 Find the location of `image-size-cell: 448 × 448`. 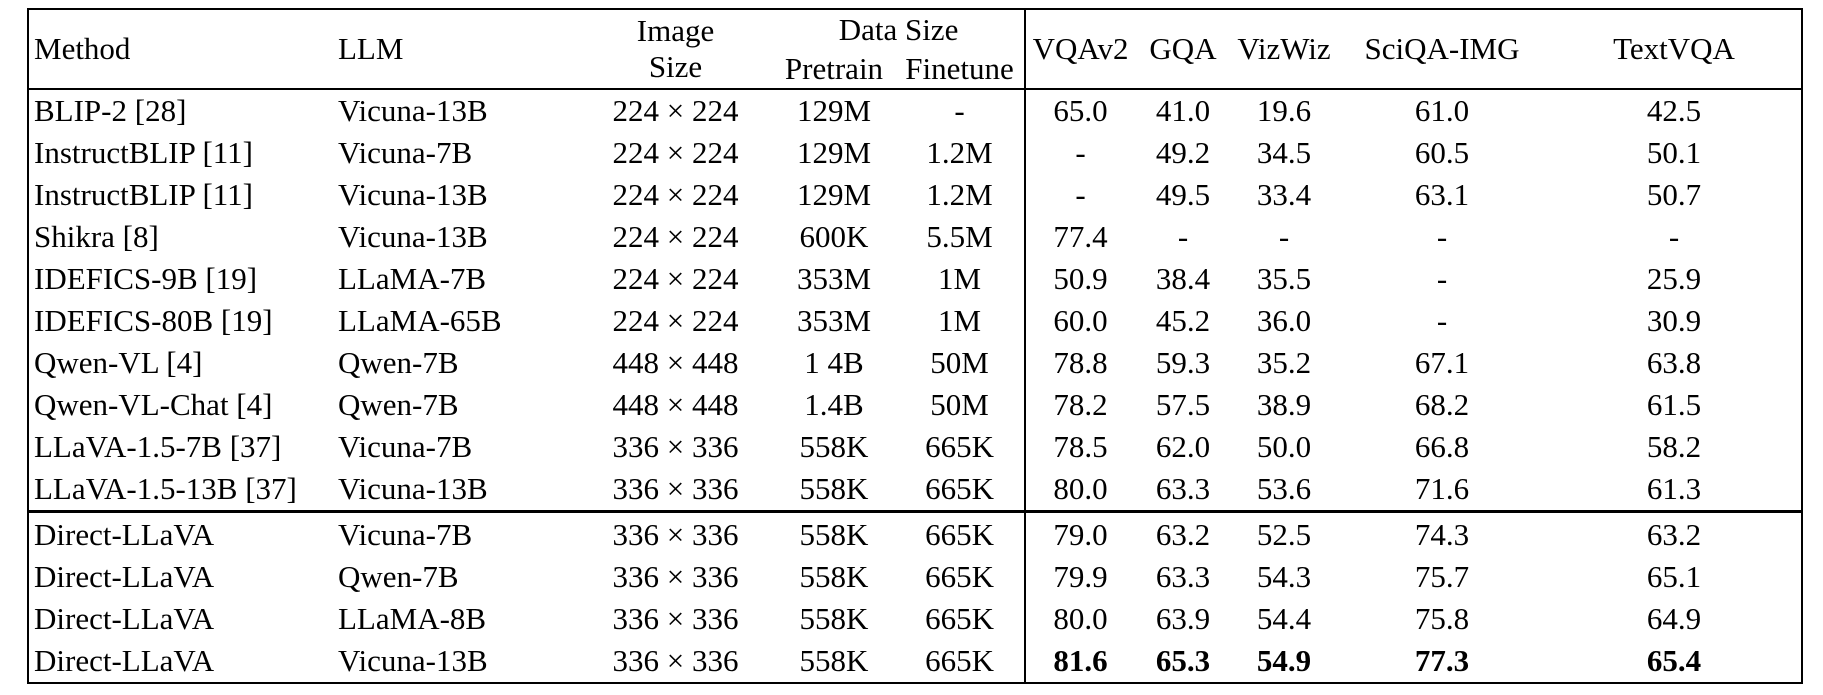

image-size-cell: 448 × 448 is located at coordinates (675, 363).